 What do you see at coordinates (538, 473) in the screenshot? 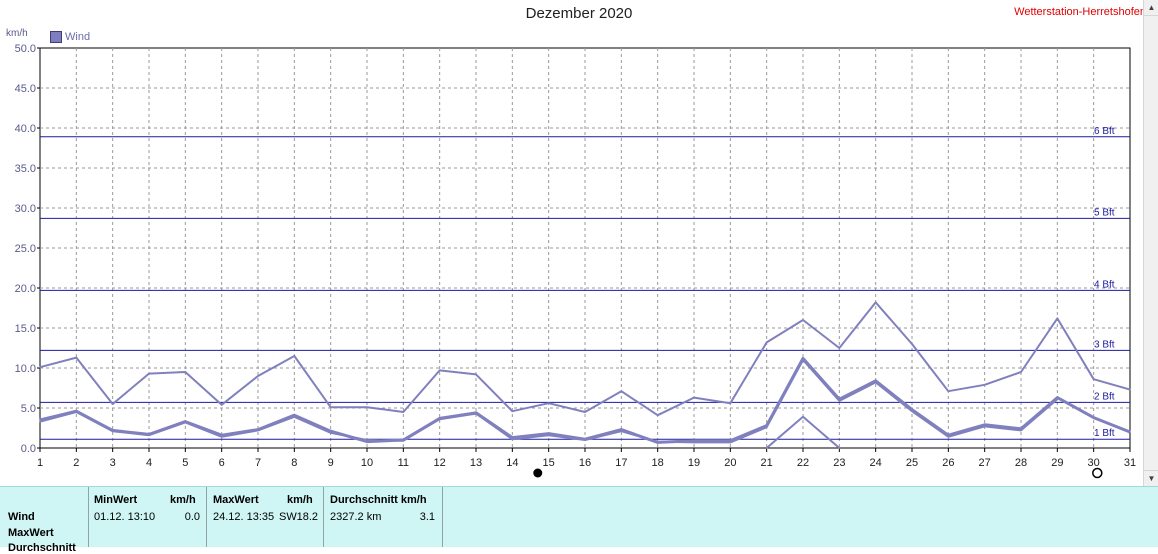
I see `new-moon-icon` at bounding box center [538, 473].